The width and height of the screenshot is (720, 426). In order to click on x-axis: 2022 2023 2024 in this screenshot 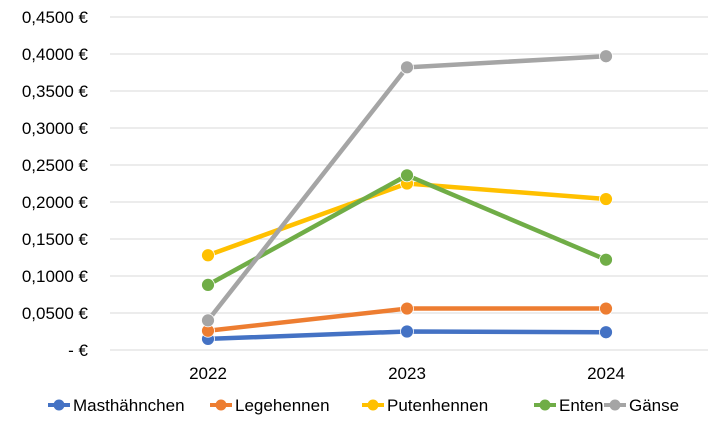, I will do `click(407, 373)`.